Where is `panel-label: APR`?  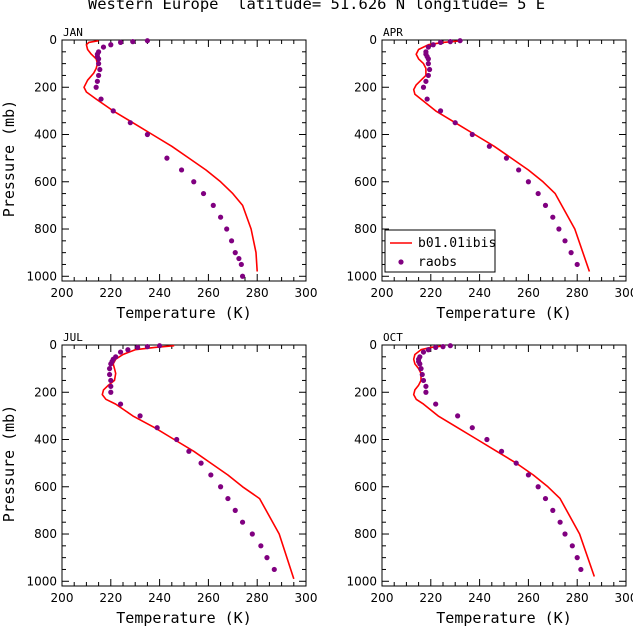 panel-label: APR is located at coordinates (393, 32).